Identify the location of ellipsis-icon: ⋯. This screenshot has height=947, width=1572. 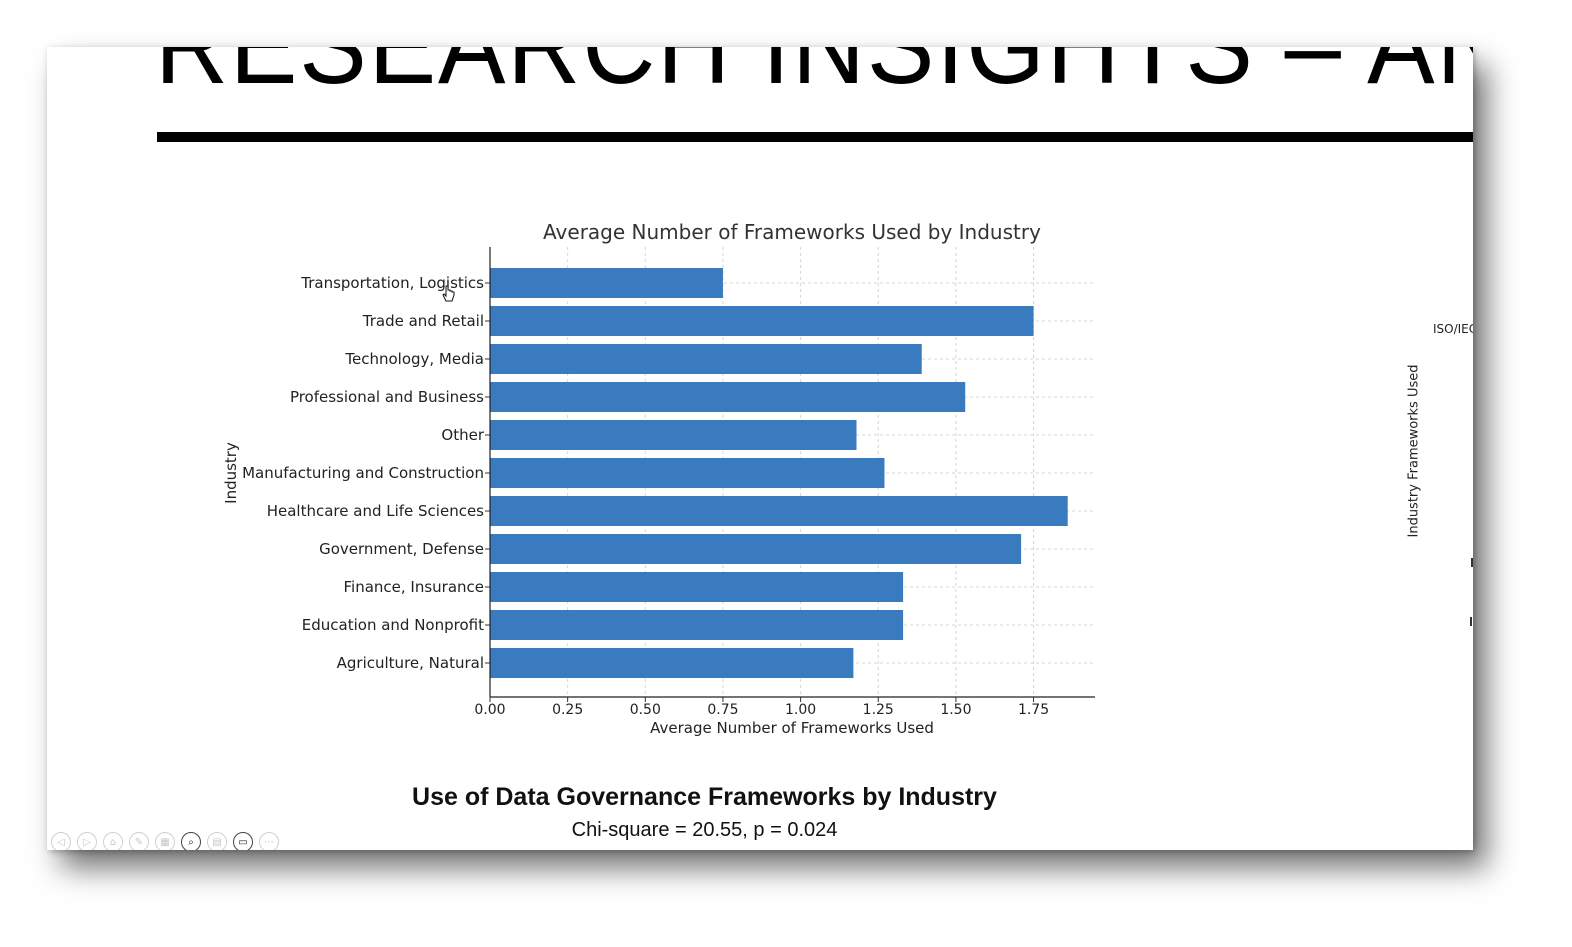
(269, 842).